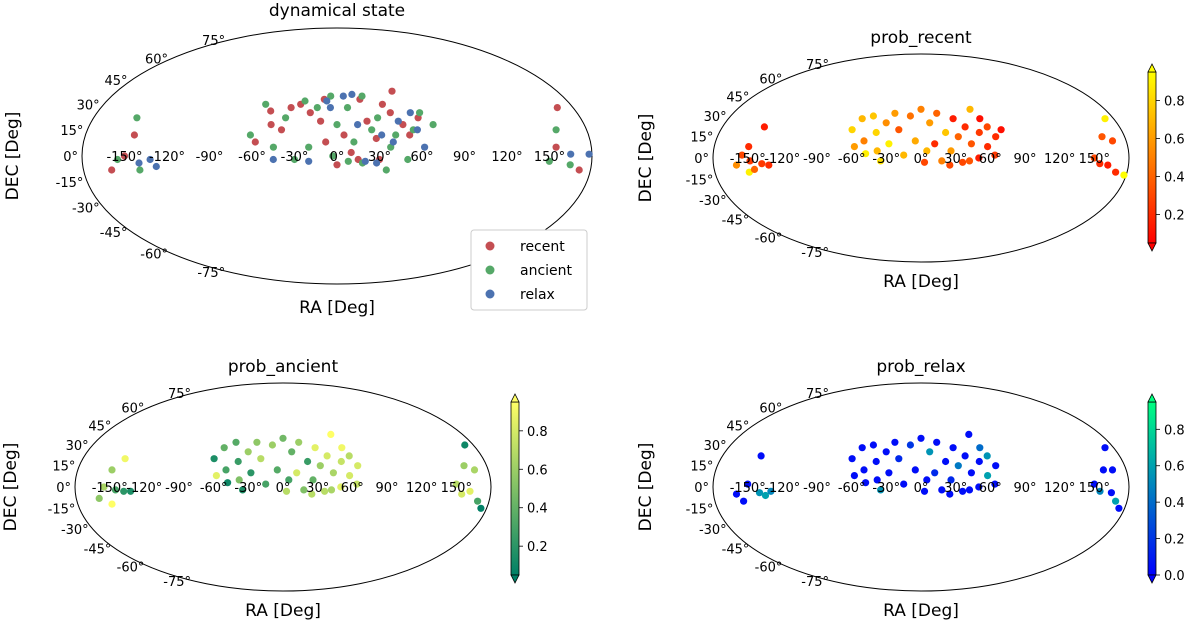 Image resolution: width=1200 pixels, height=623 pixels. What do you see at coordinates (1152, 247) in the screenshot?
I see `colorbar-extend-bottom` at bounding box center [1152, 247].